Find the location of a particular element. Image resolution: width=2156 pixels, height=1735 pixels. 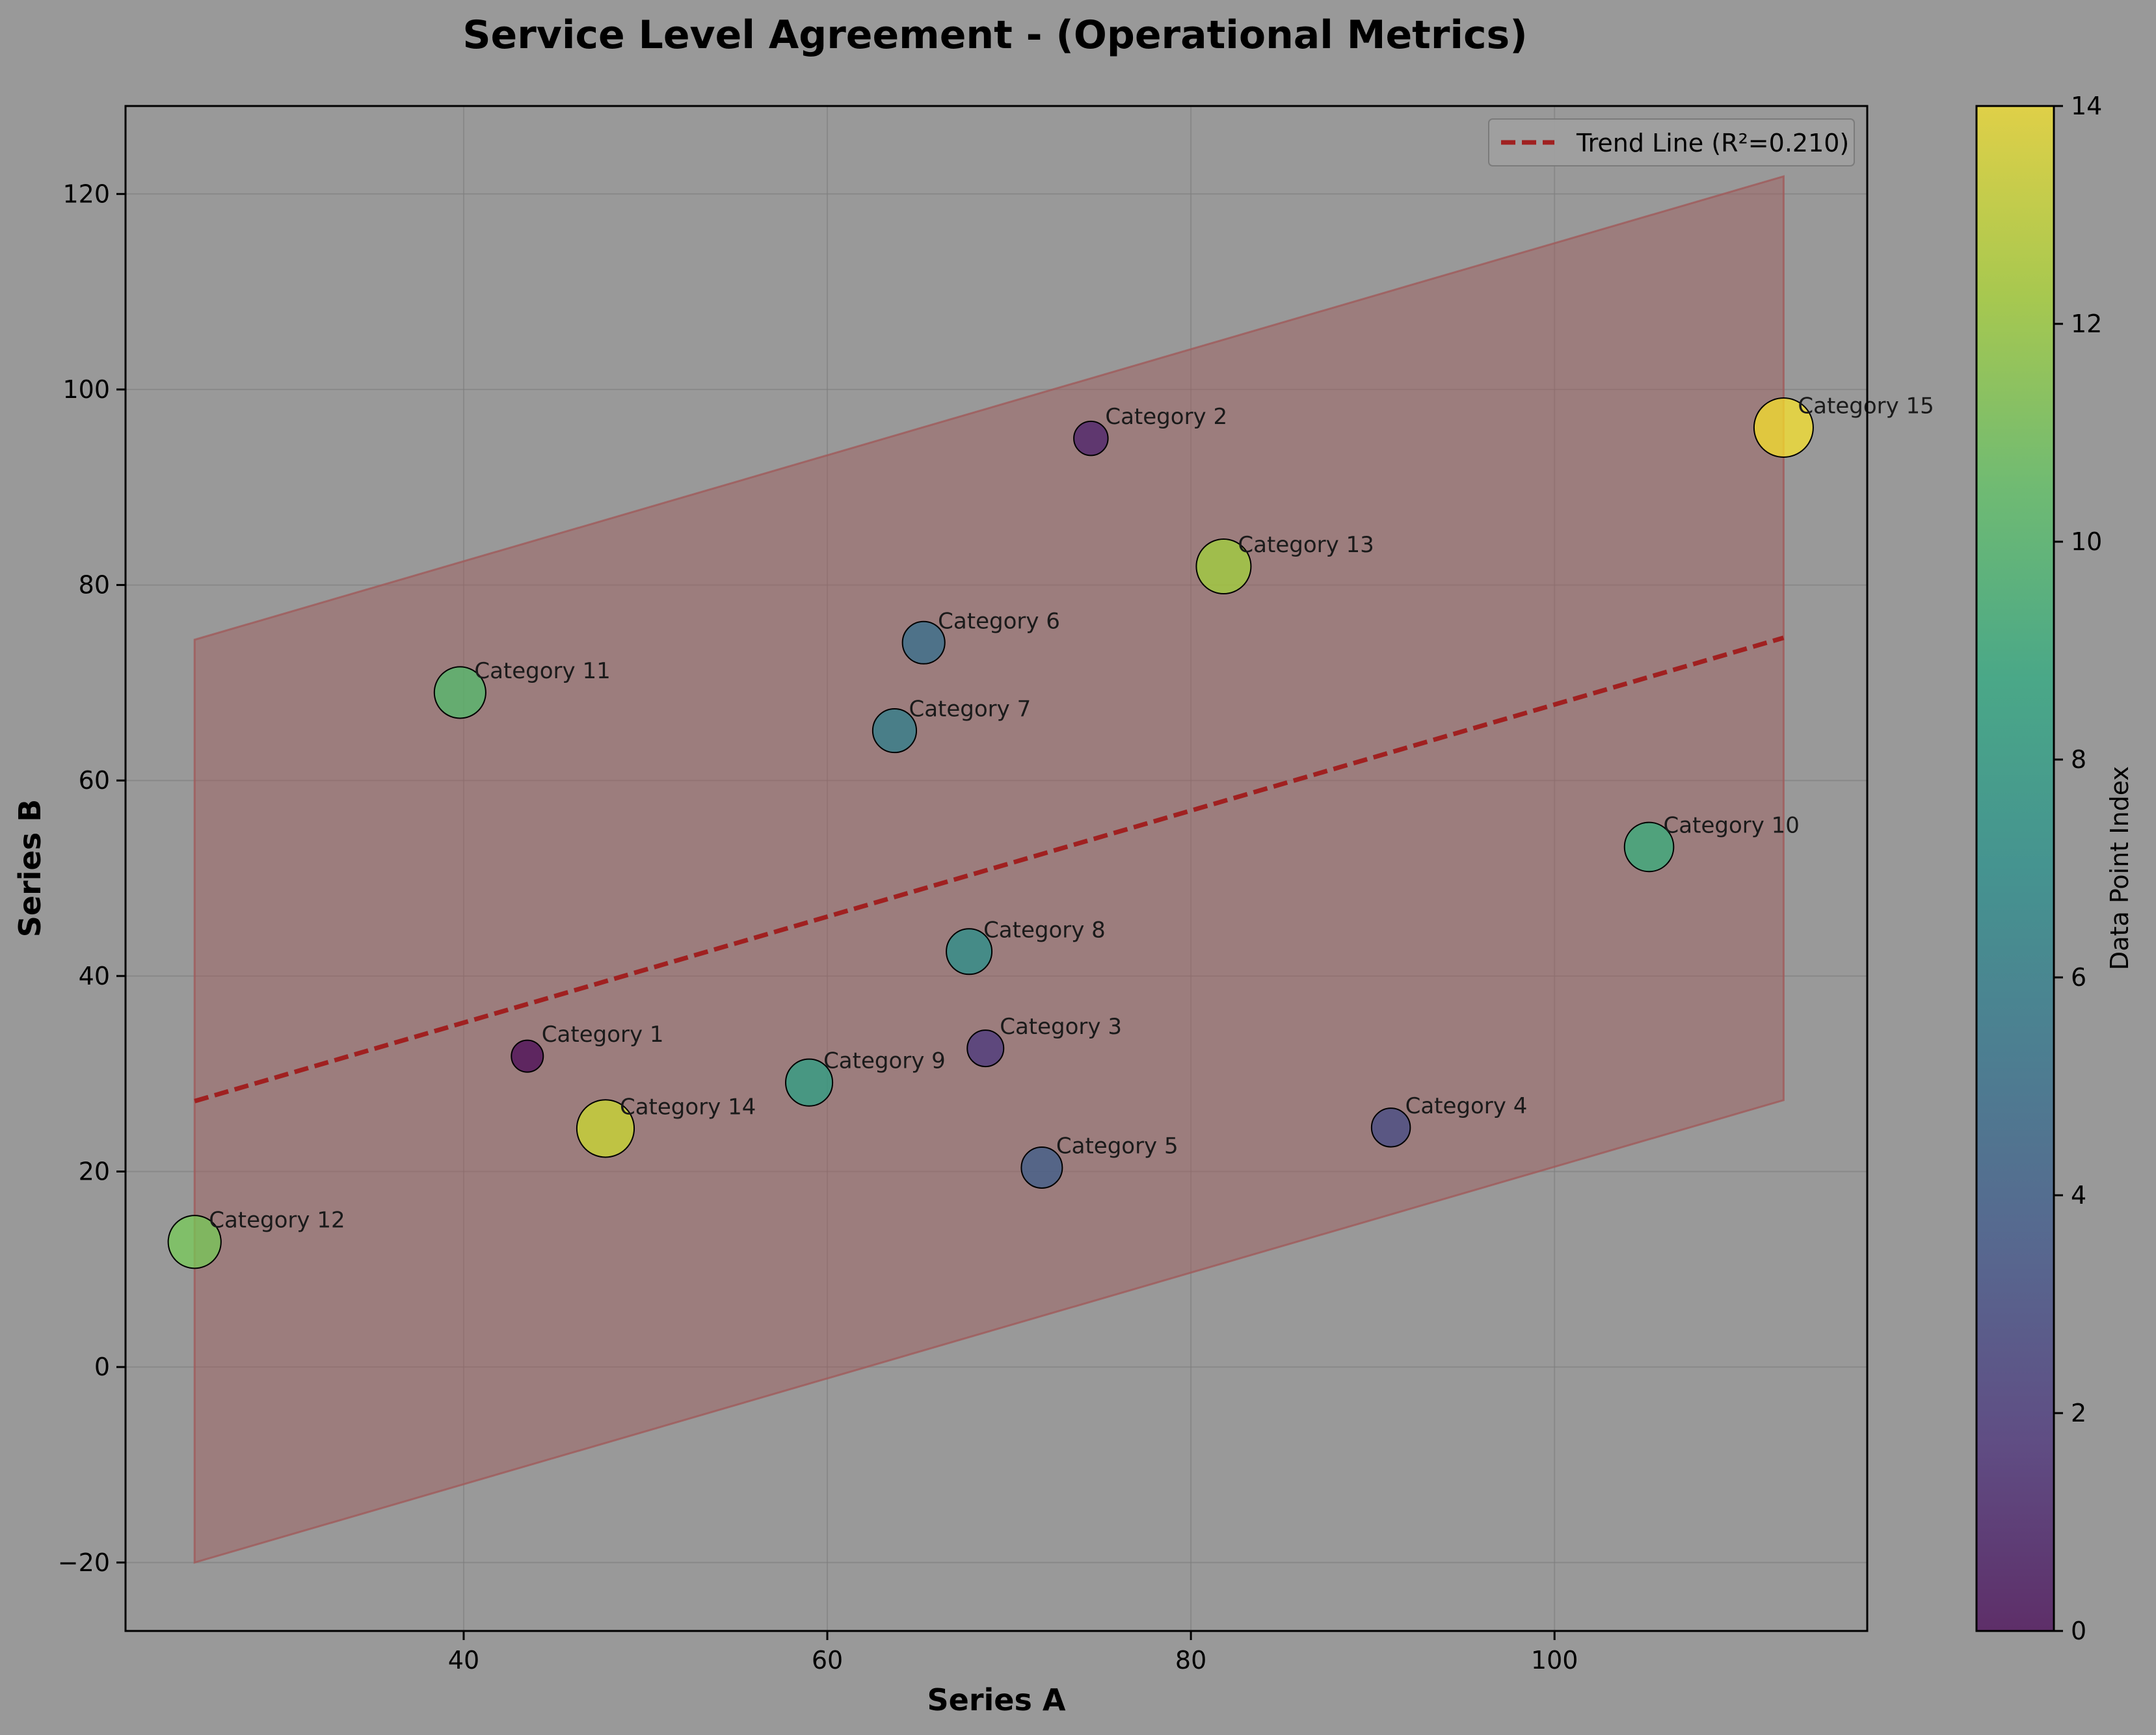

y-tick-label: 40 is located at coordinates (94, 976).